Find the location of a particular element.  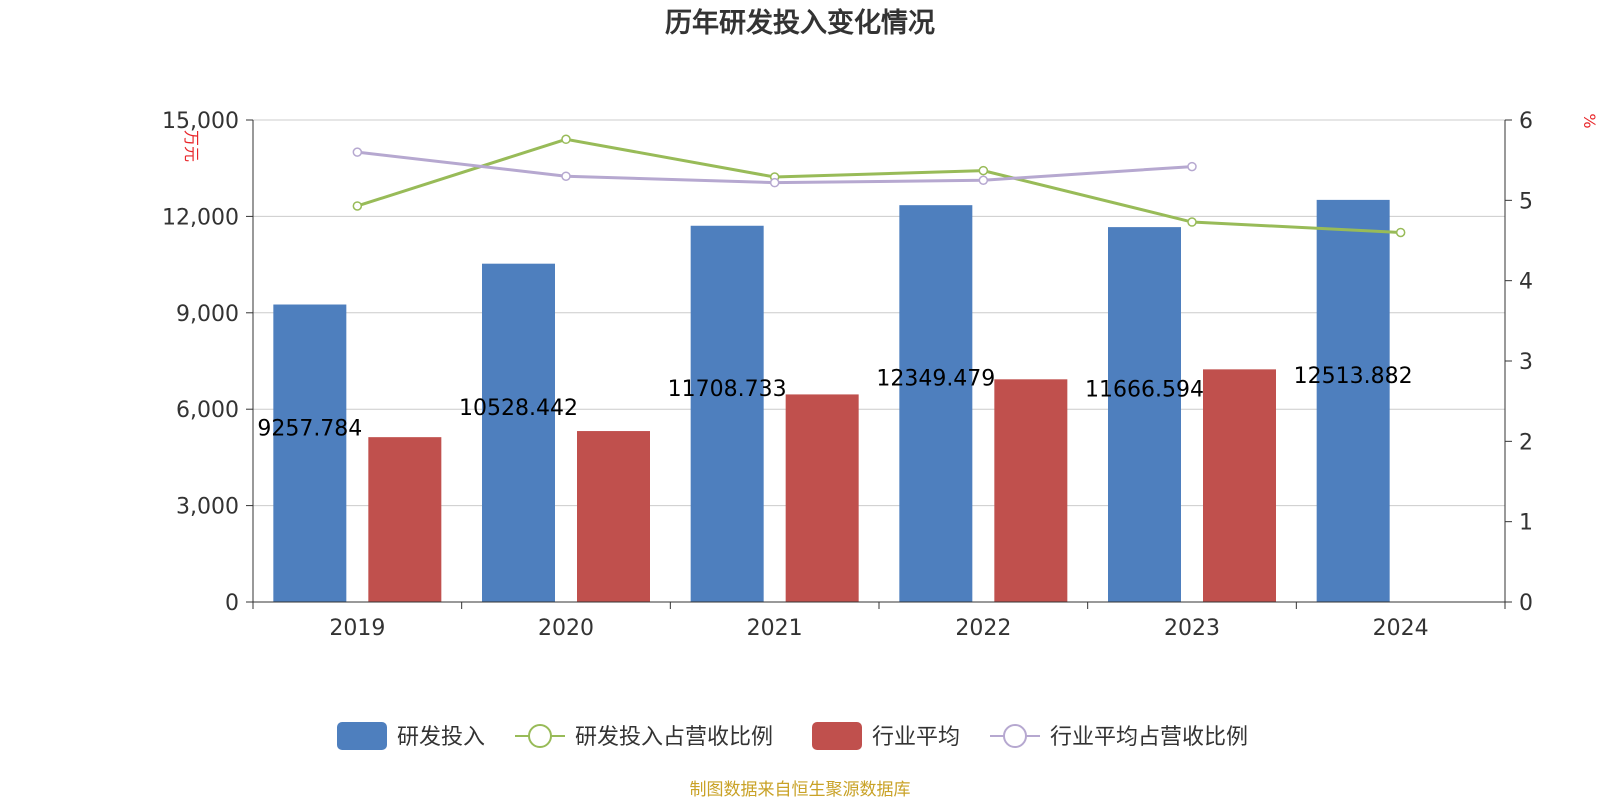

y-left-tick-label: 12,000 is located at coordinates (200, 217).